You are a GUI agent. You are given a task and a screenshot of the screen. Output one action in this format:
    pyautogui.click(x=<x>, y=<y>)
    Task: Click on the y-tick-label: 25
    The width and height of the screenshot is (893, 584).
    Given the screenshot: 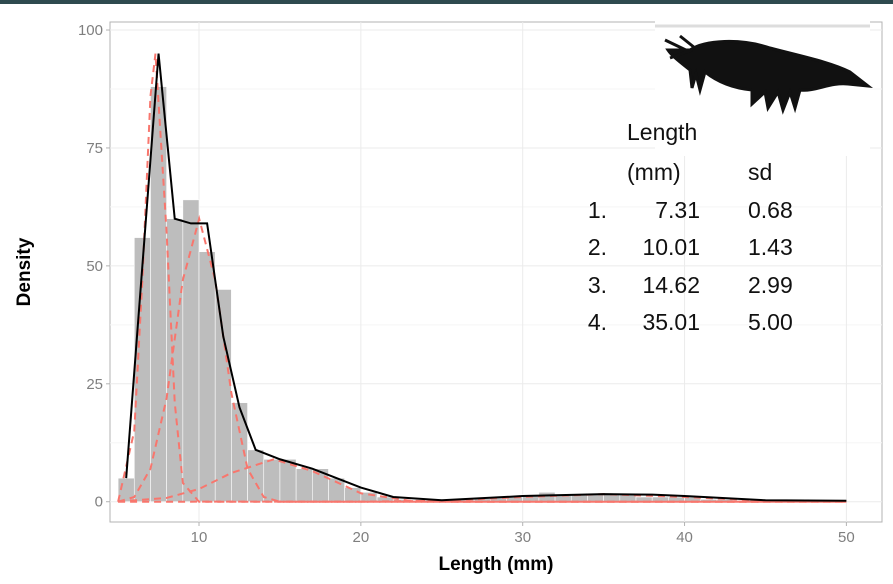 What is the action you would take?
    pyautogui.click(x=94, y=384)
    